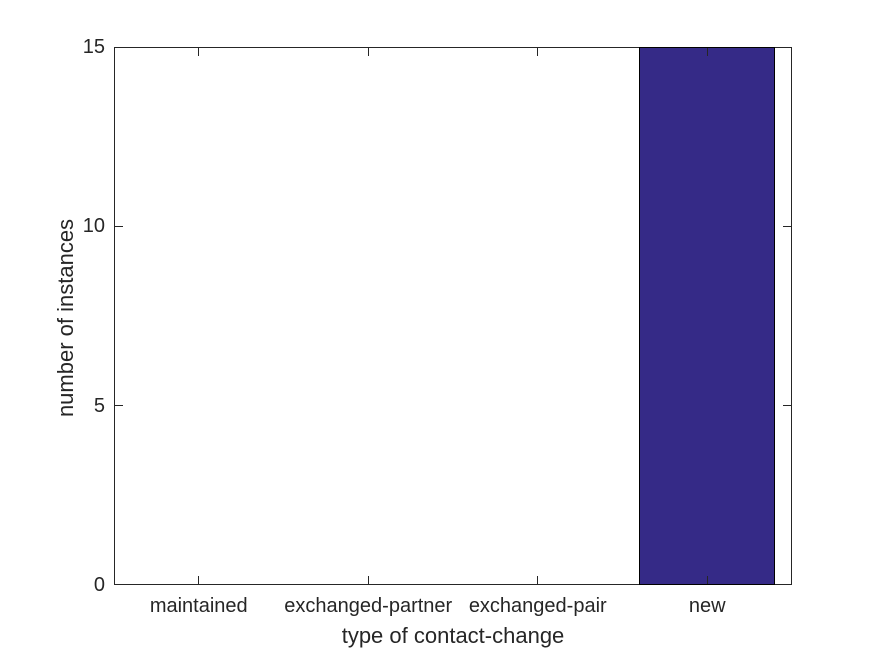 The image size is (875, 656). Describe the element at coordinates (537, 606) in the screenshot. I see `x-category-label-exchanged-pair: exchanged-pair` at that location.